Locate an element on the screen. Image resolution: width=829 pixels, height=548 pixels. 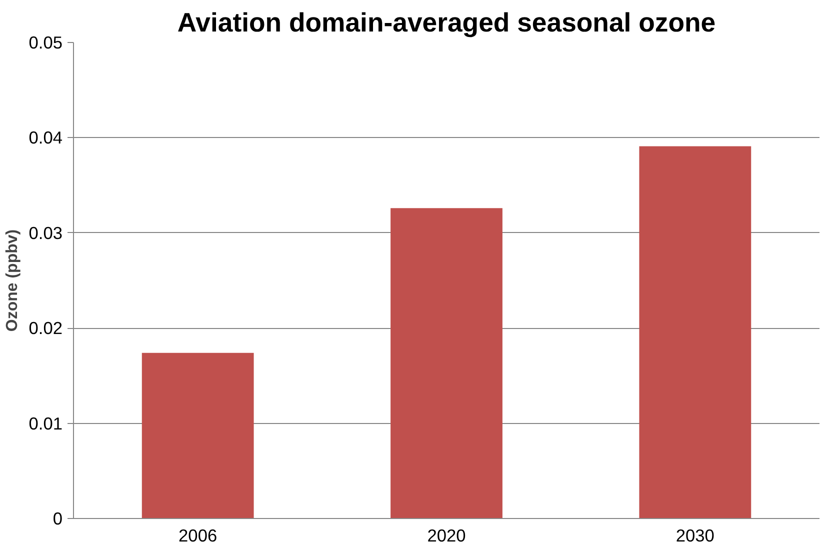
y-tick-label: 0.05 is located at coordinates (45, 42).